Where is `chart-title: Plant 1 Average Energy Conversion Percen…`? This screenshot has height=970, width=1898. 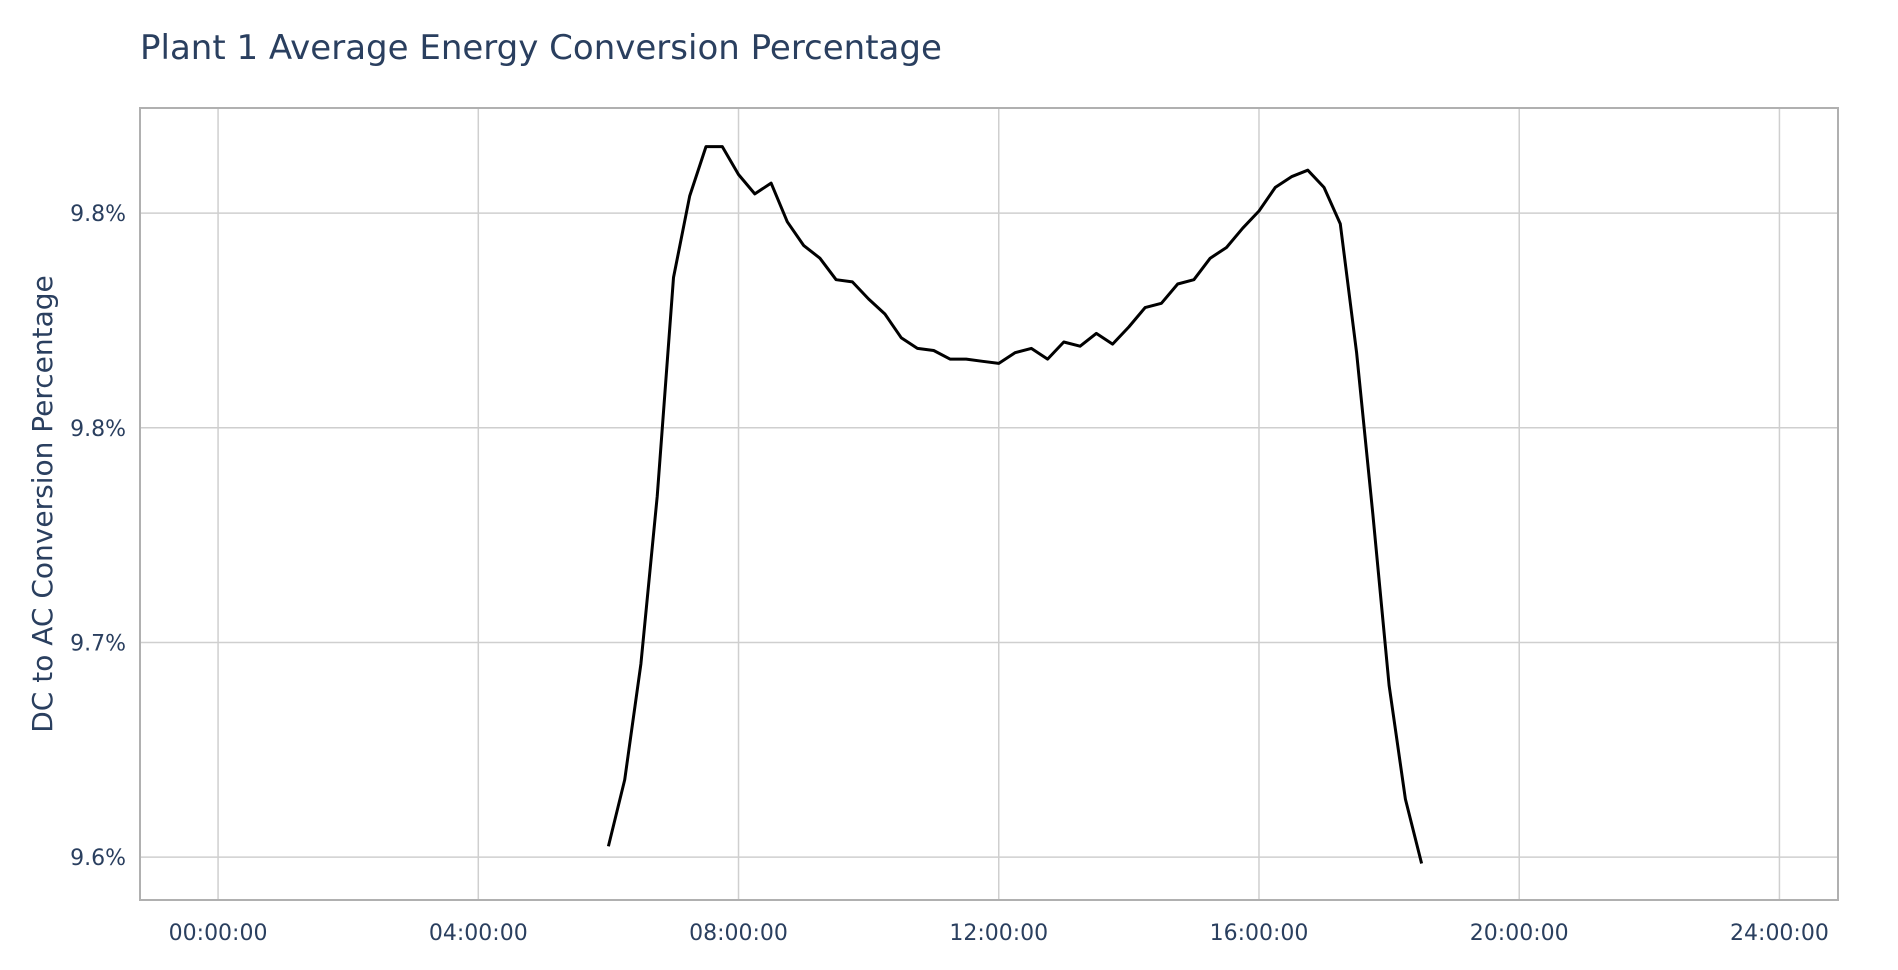 chart-title: Plant 1 Average Energy Conversion Percen… is located at coordinates (541, 48).